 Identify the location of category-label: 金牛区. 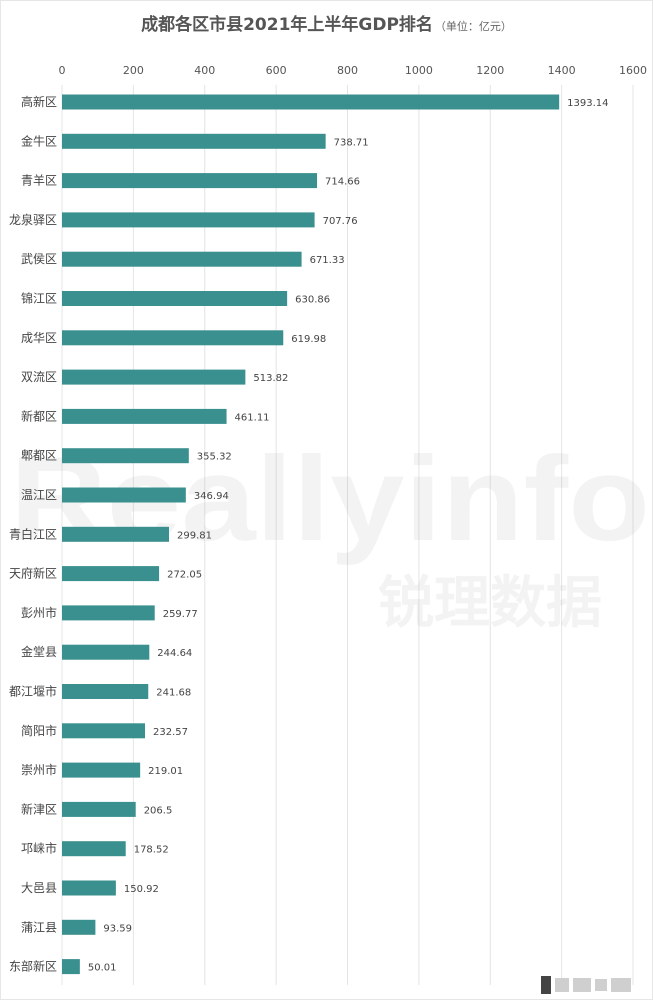
(39, 140).